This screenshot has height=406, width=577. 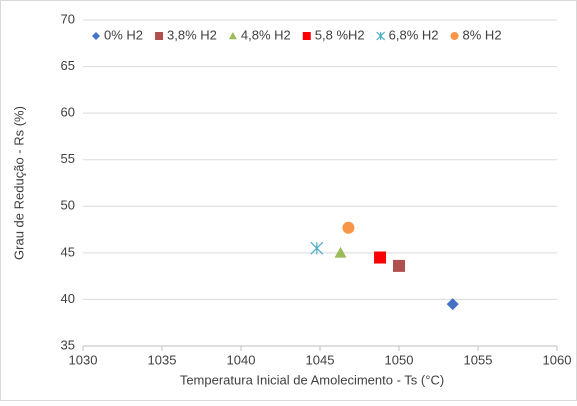 I want to click on y-tick-label: 50, so click(x=68, y=205).